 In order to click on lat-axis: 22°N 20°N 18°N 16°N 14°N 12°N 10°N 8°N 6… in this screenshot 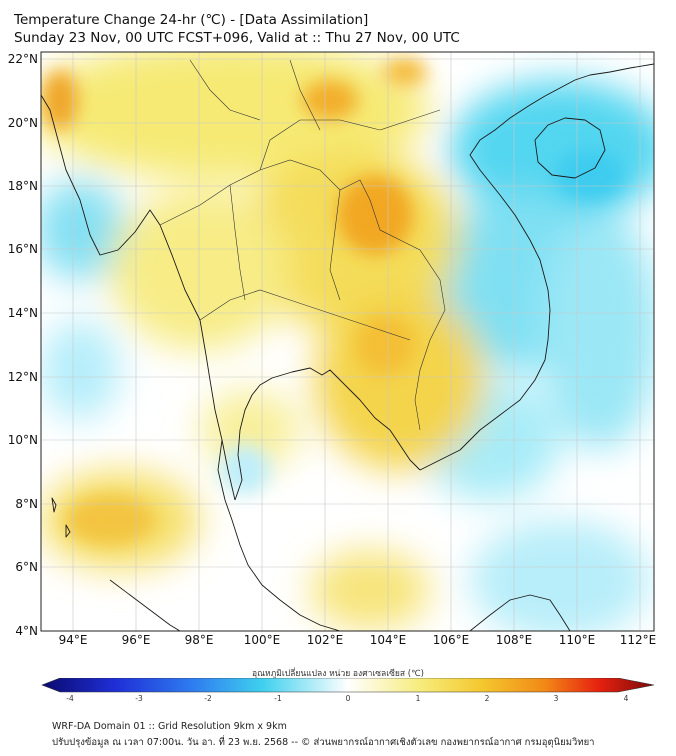, I will do `click(23, 345)`.